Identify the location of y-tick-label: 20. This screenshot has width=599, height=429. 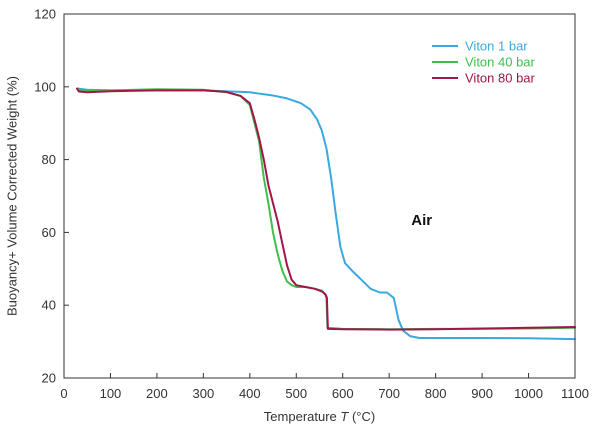
(49, 378).